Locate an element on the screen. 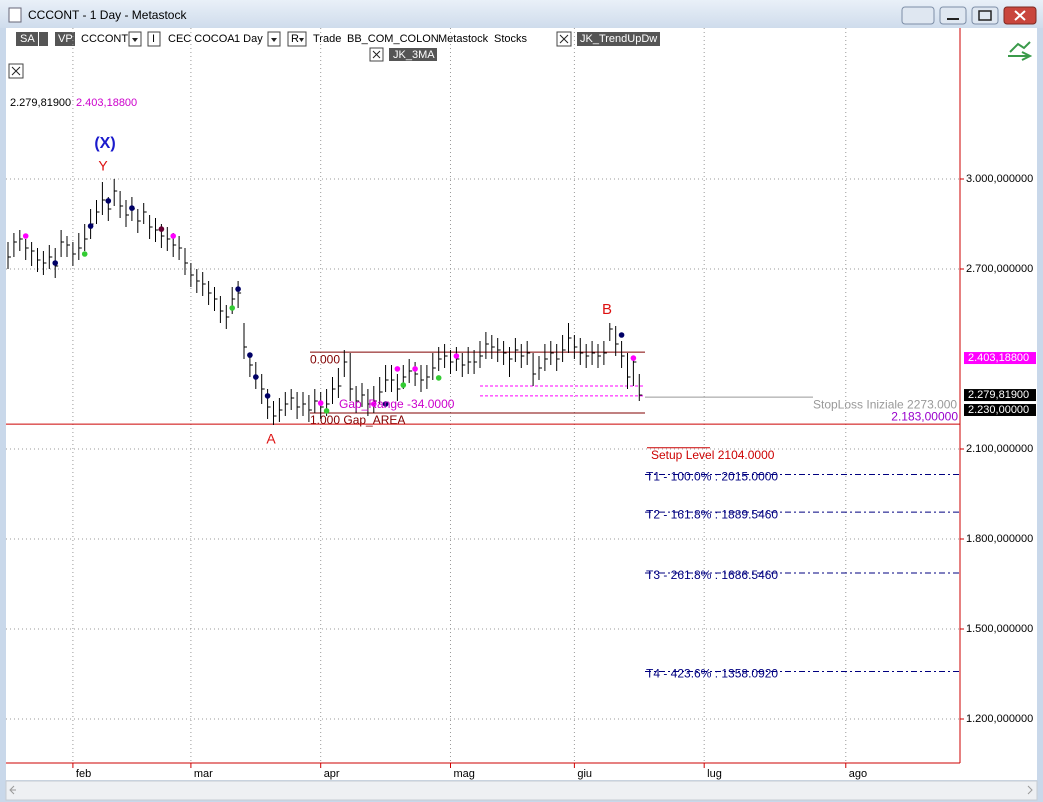 Image resolution: width=1043 pixels, height=802 pixels. x-tick-label: lug is located at coordinates (714, 774).